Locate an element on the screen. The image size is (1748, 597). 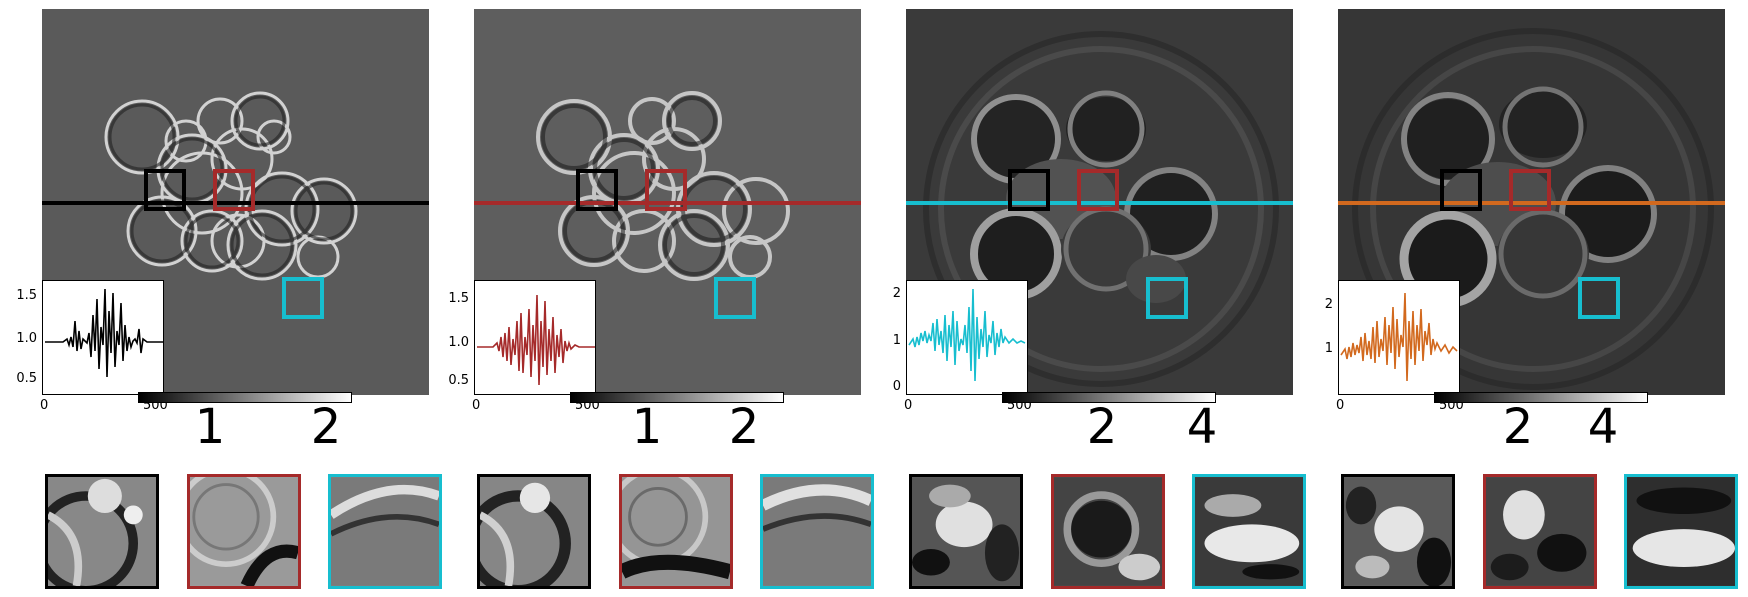
profile-inset: 2 1 0 0 500 is located at coordinates (962, 346).